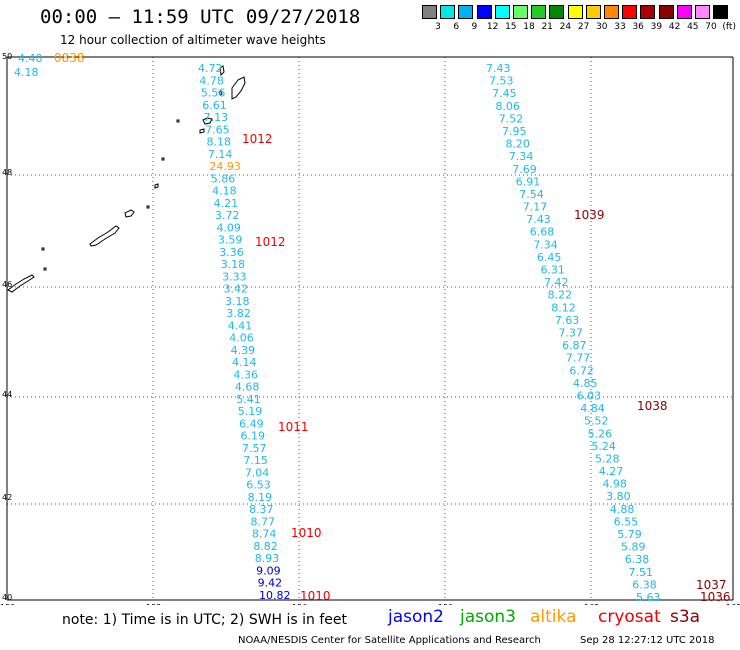  Describe the element at coordinates (238, 88) in the screenshot. I see `island-paramushir` at that location.